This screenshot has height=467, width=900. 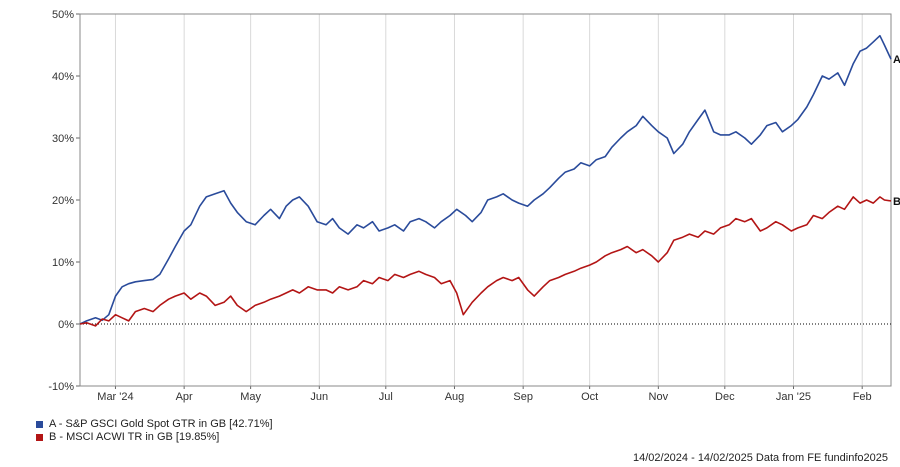 I want to click on x-tick-label: Dec, so click(x=725, y=397).